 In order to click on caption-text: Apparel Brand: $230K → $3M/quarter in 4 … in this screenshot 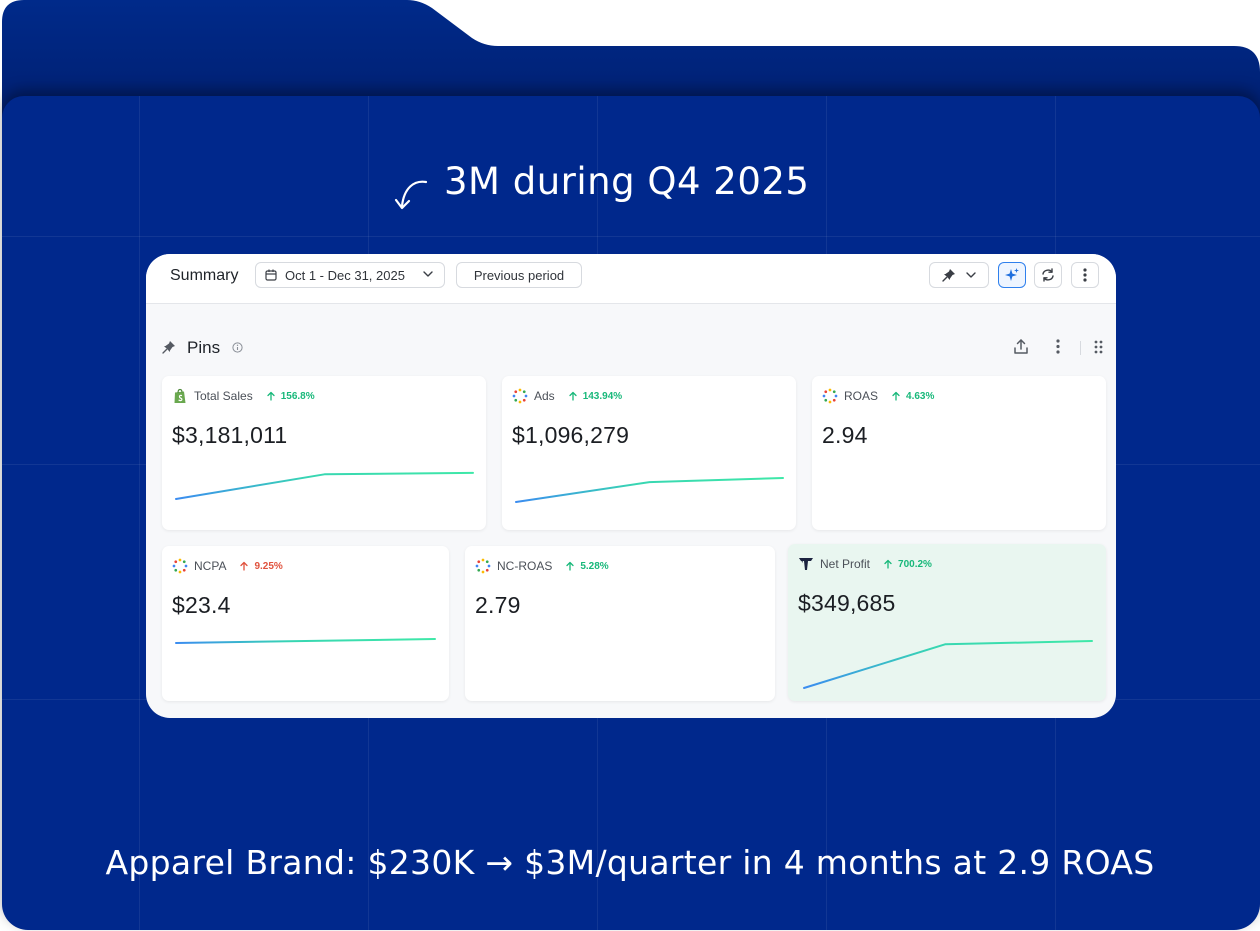, I will do `click(630, 862)`.